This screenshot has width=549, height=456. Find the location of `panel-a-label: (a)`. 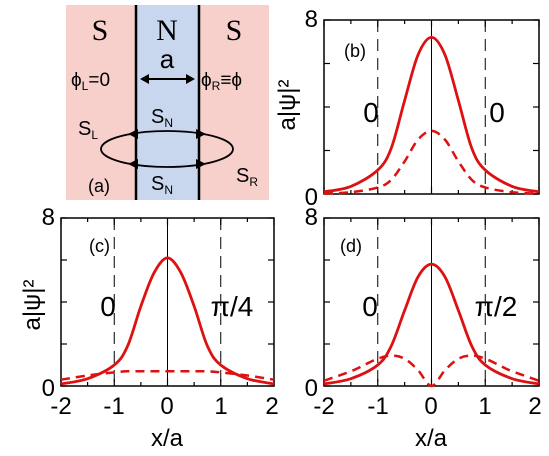

panel-a-label: (a) is located at coordinates (99, 186).